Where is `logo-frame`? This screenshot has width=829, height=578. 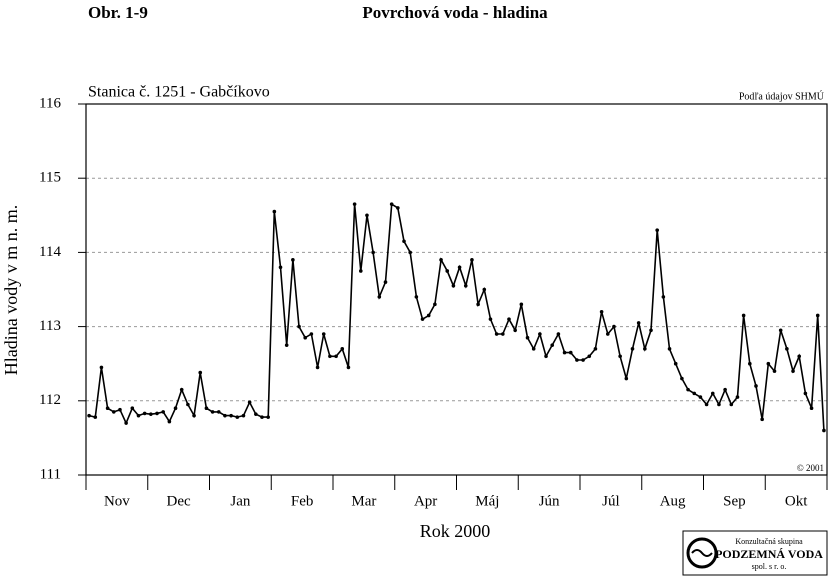 logo-frame is located at coordinates (755, 553).